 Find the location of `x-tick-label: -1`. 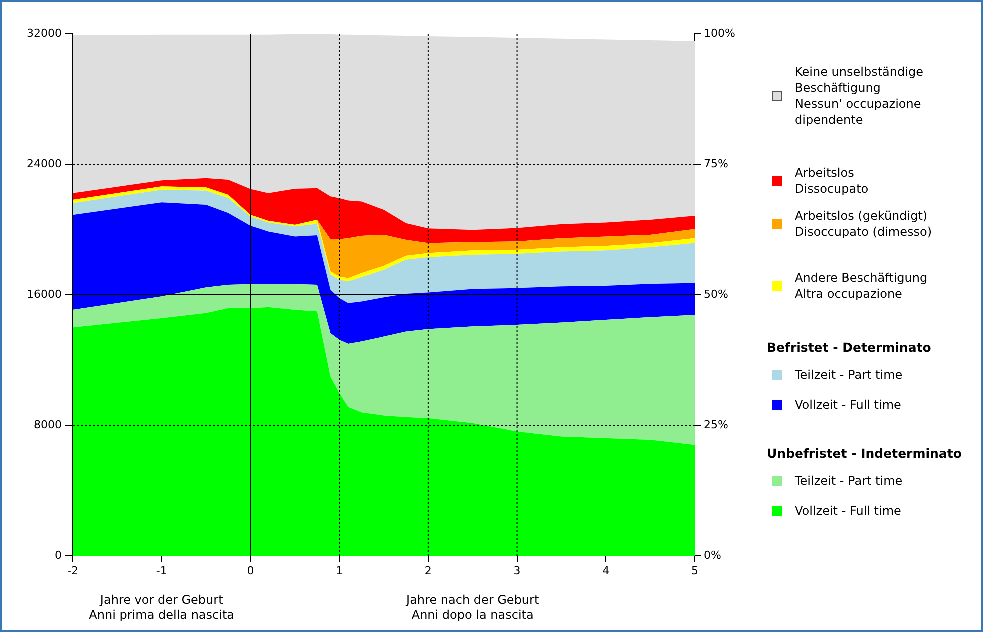

x-tick-label: -1 is located at coordinates (162, 571).